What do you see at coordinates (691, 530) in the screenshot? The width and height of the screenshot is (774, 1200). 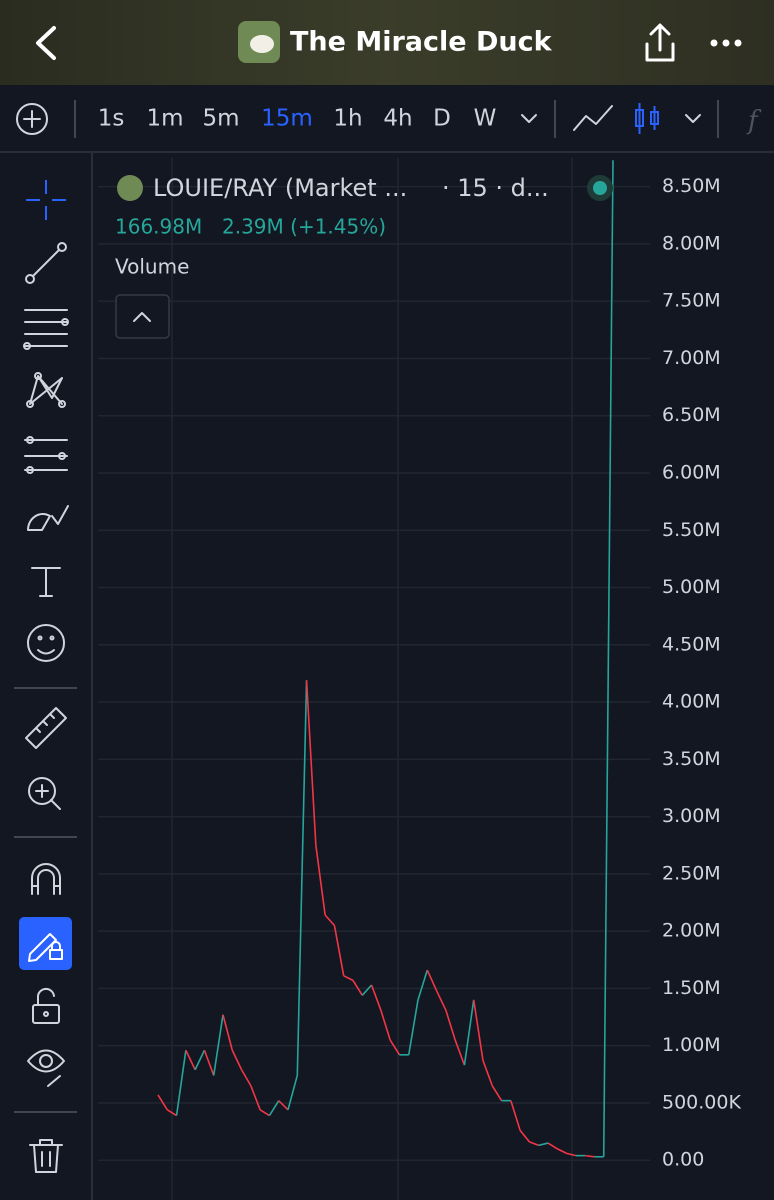 I see `y-tick-label: 5.50M` at bounding box center [691, 530].